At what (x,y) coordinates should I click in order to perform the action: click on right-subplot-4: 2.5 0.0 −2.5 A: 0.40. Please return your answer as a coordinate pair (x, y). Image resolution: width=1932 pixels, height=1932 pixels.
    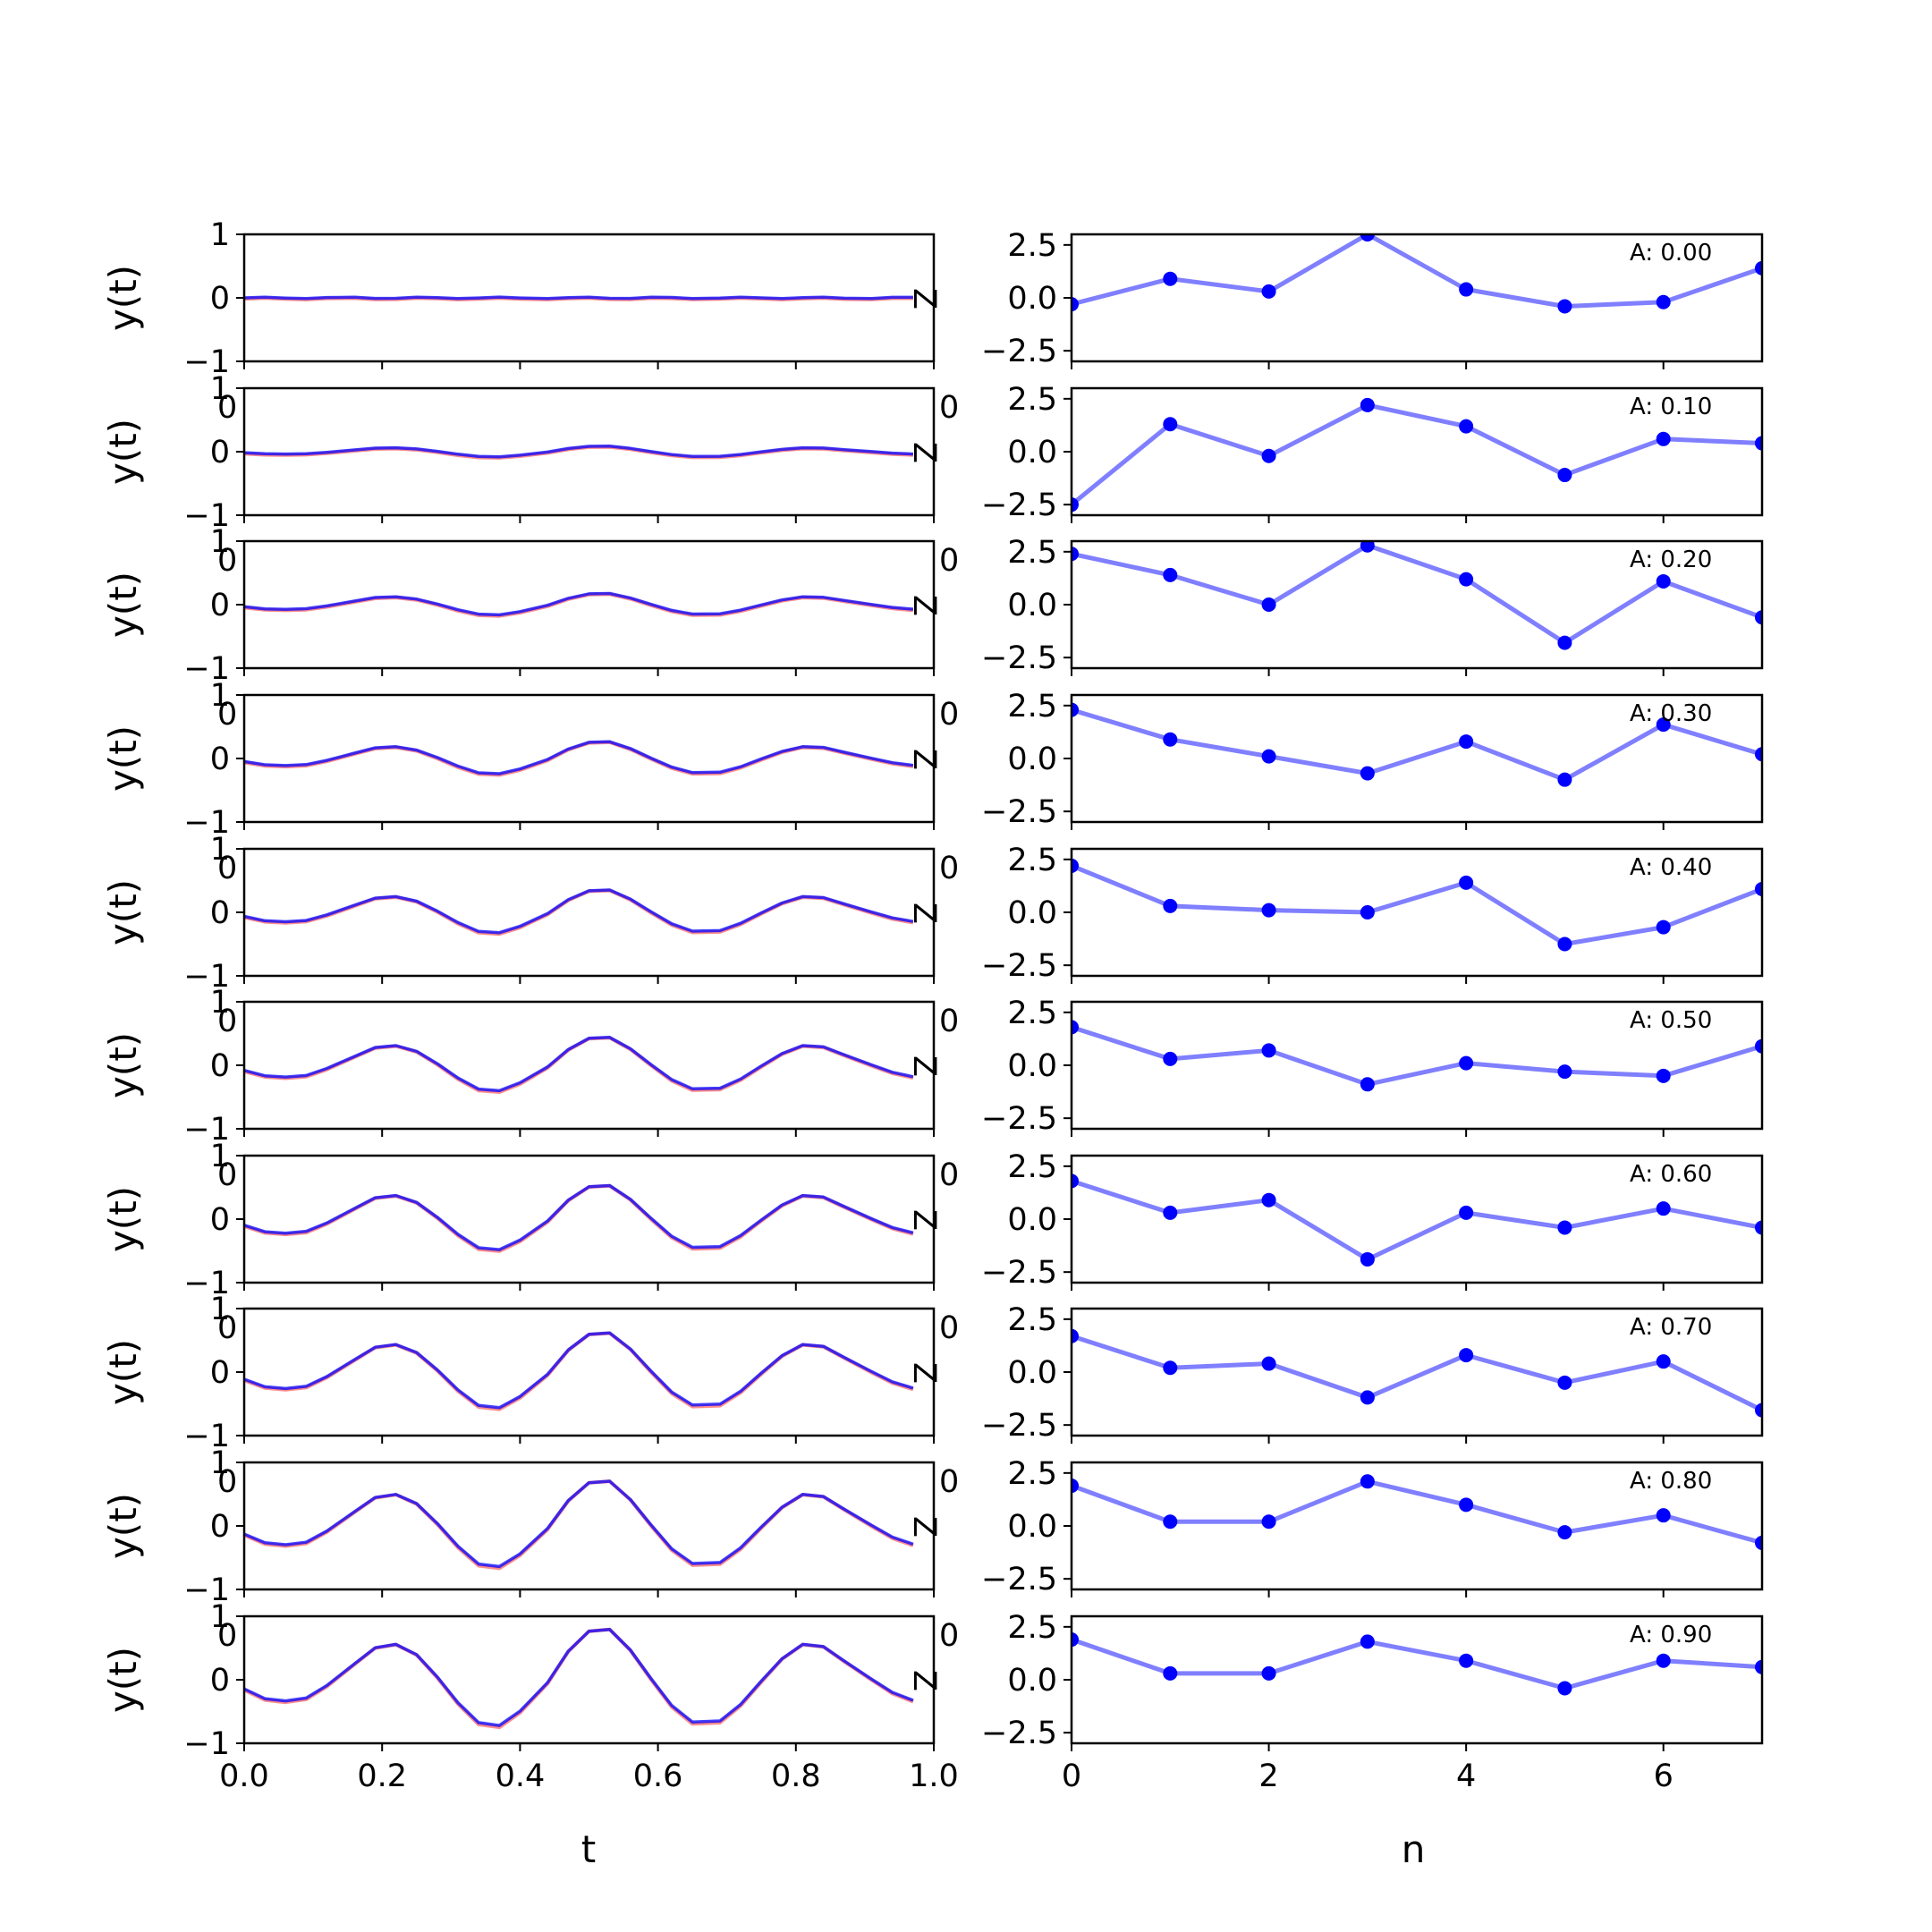
    Looking at the image, I should click on (1372, 913).